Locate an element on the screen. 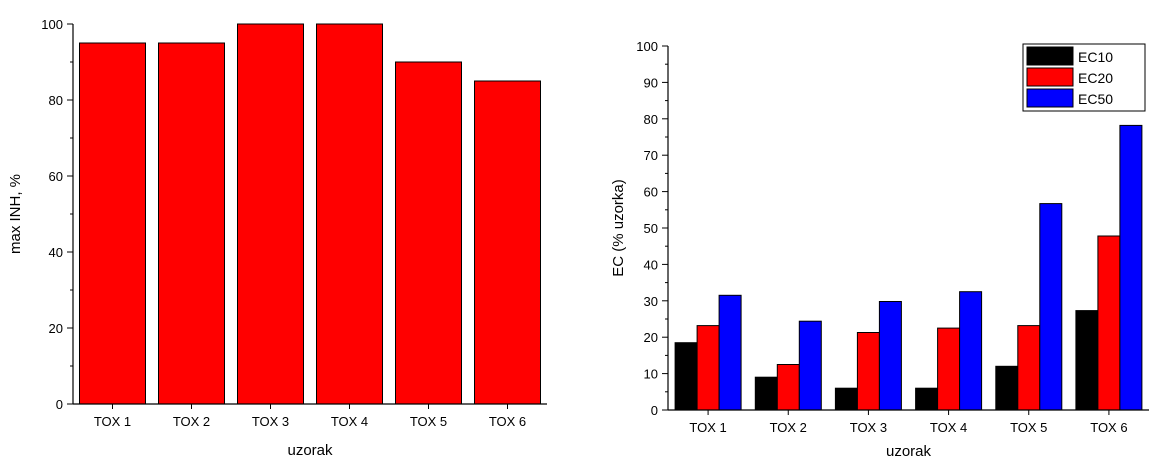  y-tick-label: 10 is located at coordinates (651, 374).